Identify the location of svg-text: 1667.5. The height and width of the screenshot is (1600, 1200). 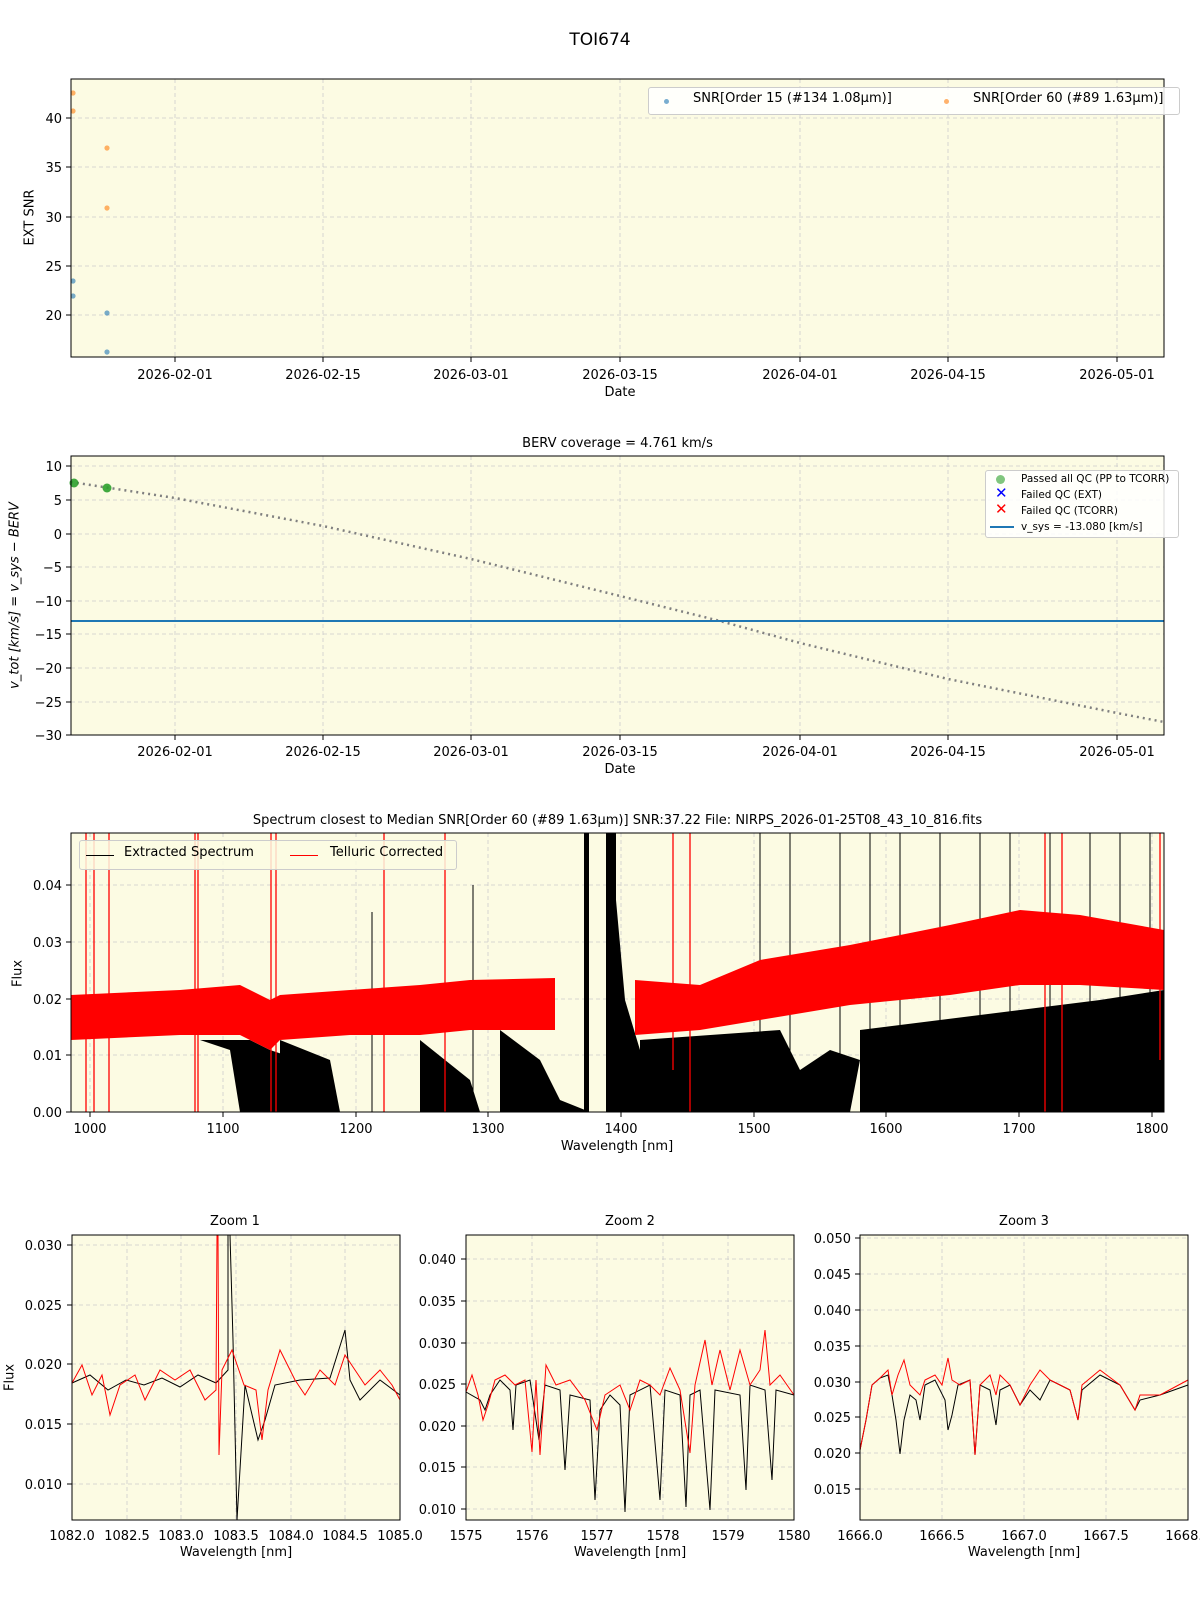
(1106, 1536).